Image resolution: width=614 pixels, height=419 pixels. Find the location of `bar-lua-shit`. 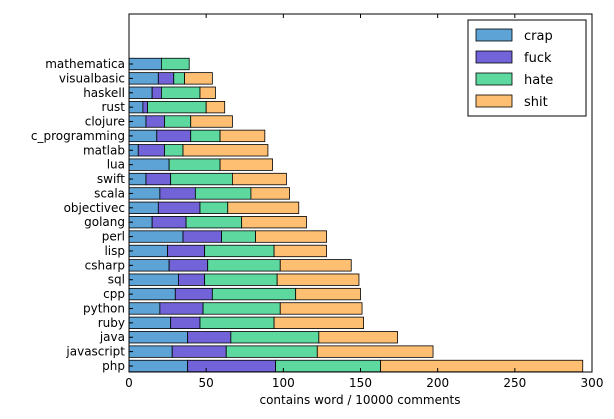

bar-lua-shit is located at coordinates (246, 164).